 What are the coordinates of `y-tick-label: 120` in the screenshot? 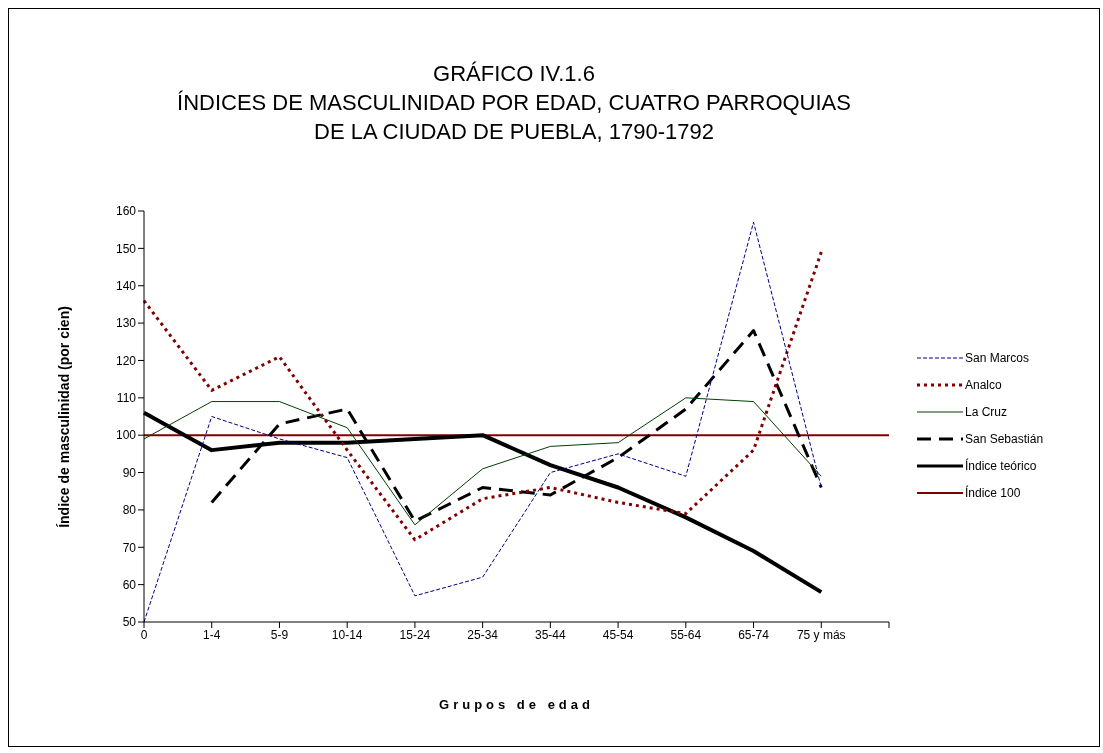 It's located at (126, 360).